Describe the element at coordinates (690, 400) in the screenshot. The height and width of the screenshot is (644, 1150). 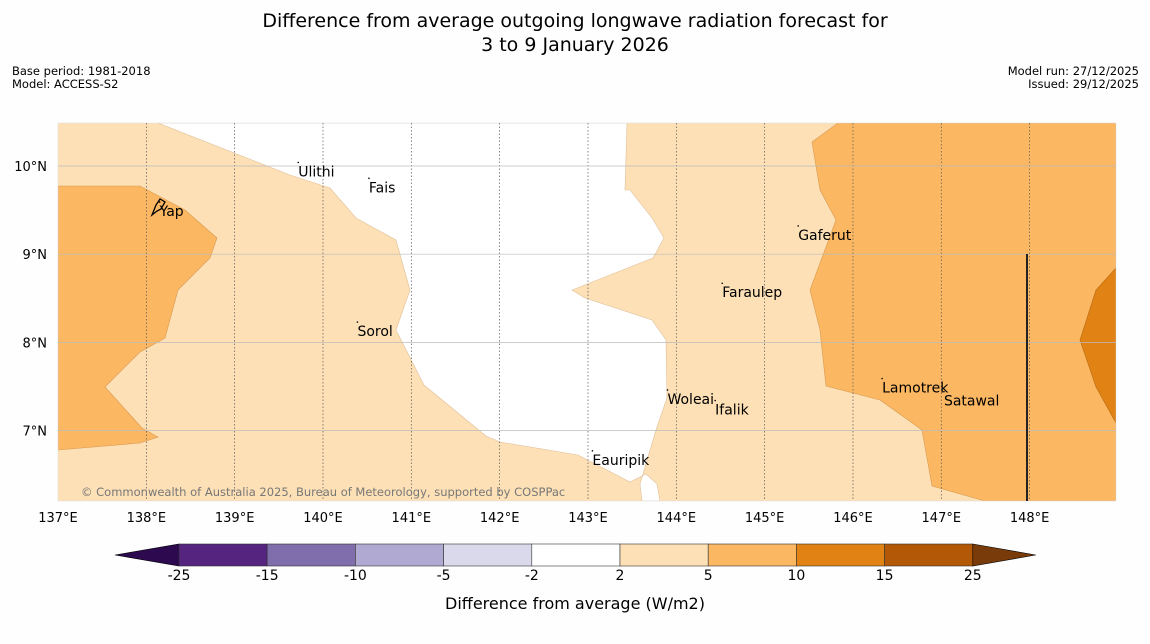
I see `place-label-woleai: Woleai` at that location.